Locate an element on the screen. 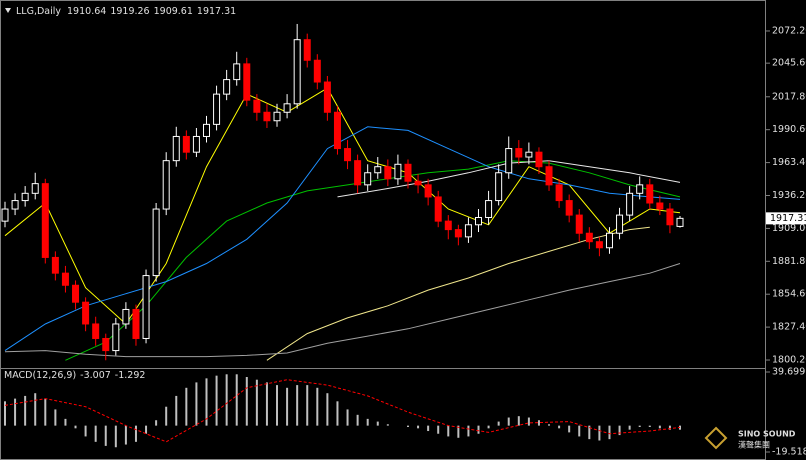  y-tick-label: 1990.60 is located at coordinates (789, 129).